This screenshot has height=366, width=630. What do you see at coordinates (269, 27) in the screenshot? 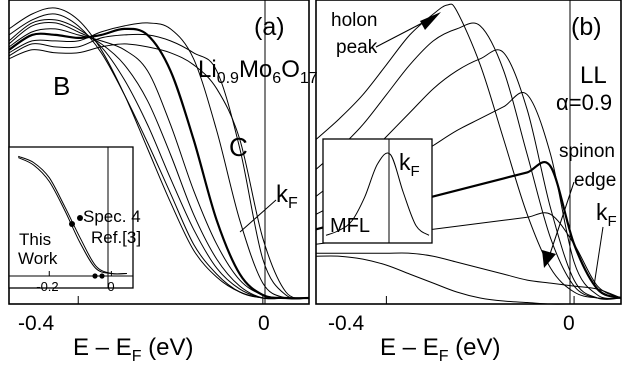
I see `panel-a-label: (a)` at bounding box center [269, 27].